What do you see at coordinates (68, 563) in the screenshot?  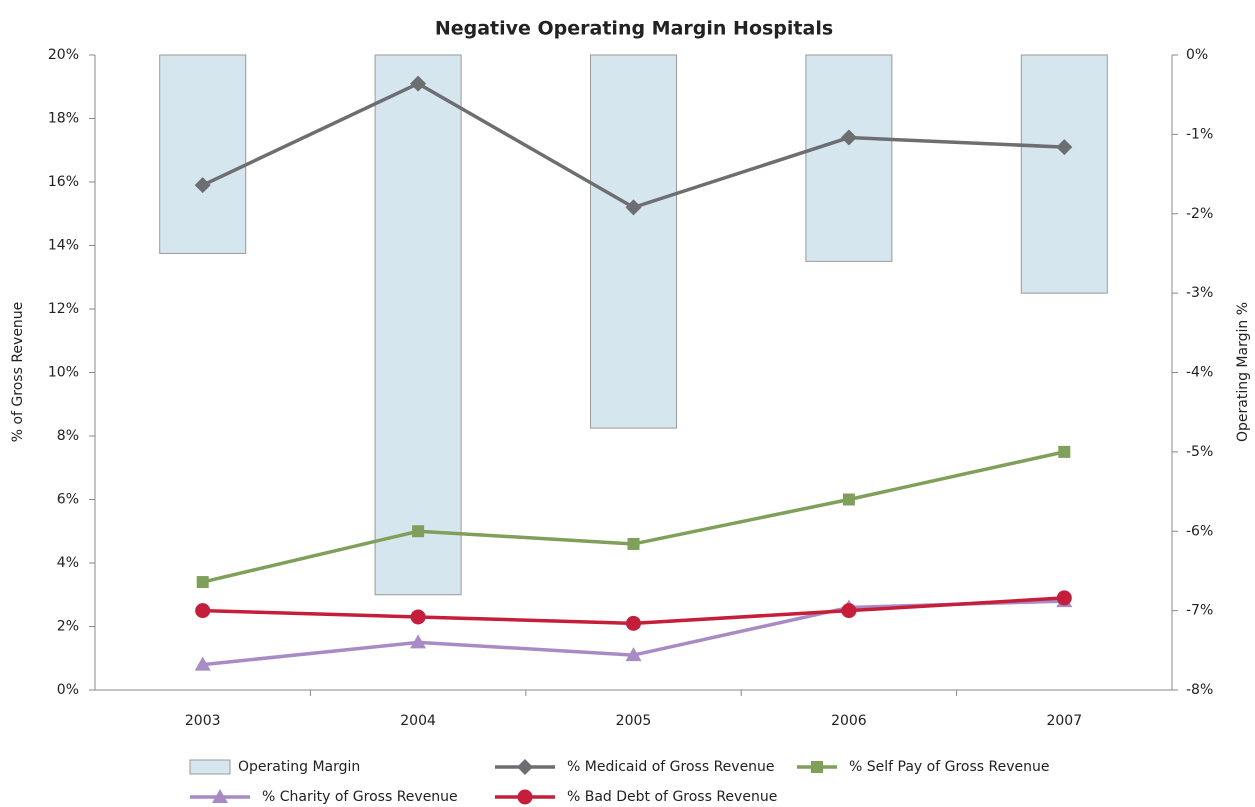 I see `y-tick-label: 4%` at bounding box center [68, 563].